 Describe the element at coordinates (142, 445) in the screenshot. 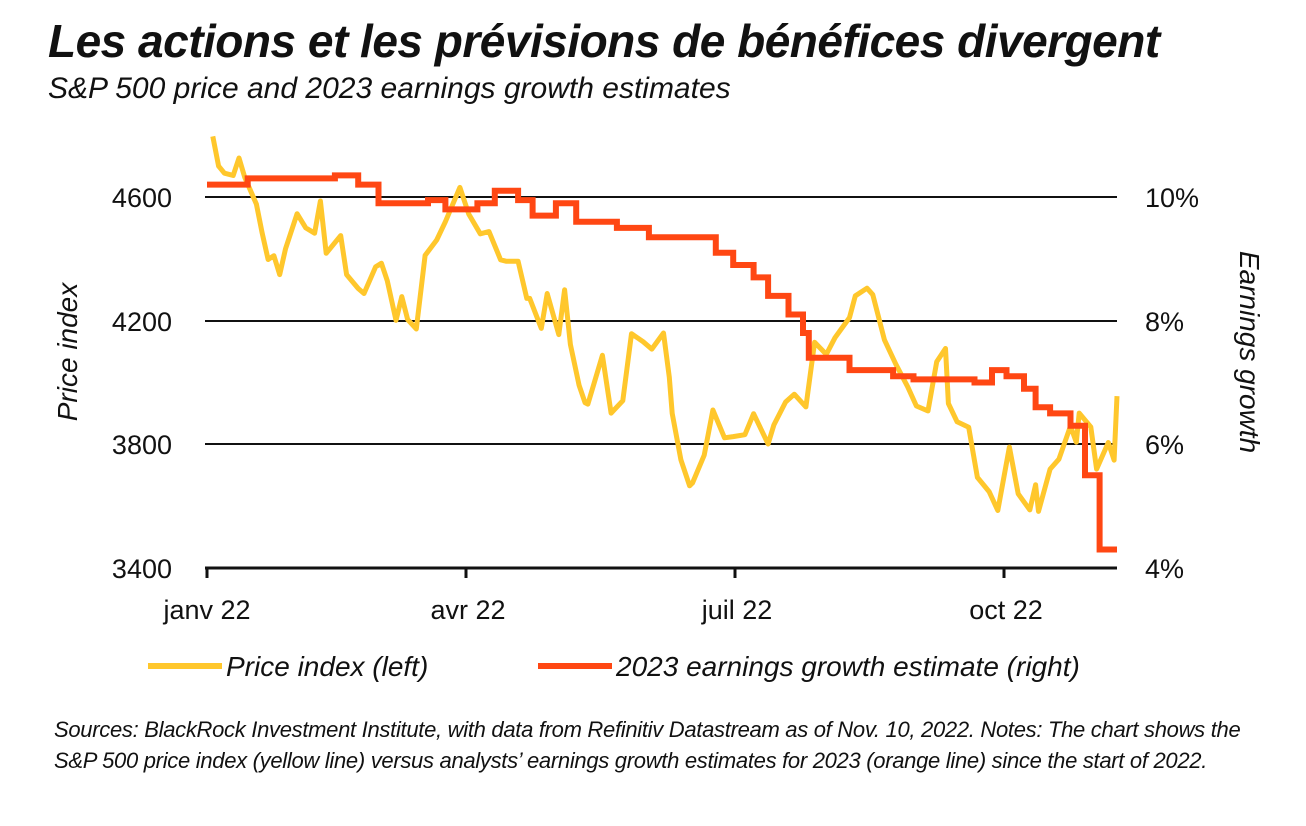

I see `y-left-tick-3800: 3800` at that location.